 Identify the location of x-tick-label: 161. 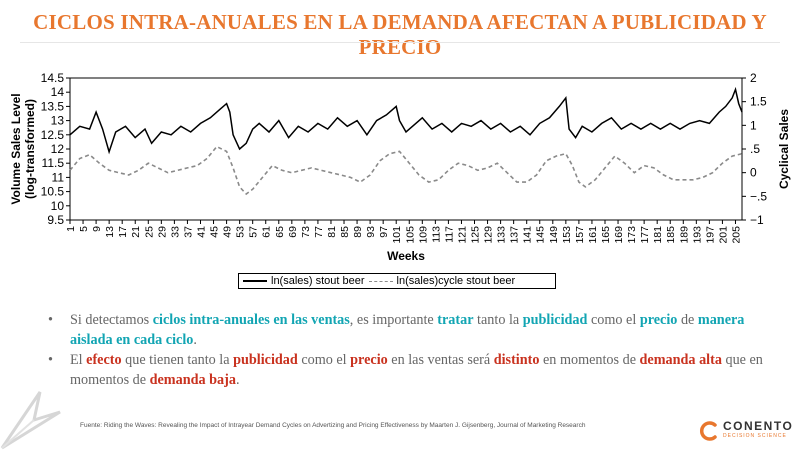
(593, 235).